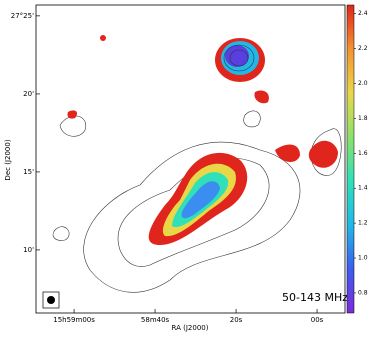  I want to click on colorbar-tick-label: 1.2, so click(363, 223).